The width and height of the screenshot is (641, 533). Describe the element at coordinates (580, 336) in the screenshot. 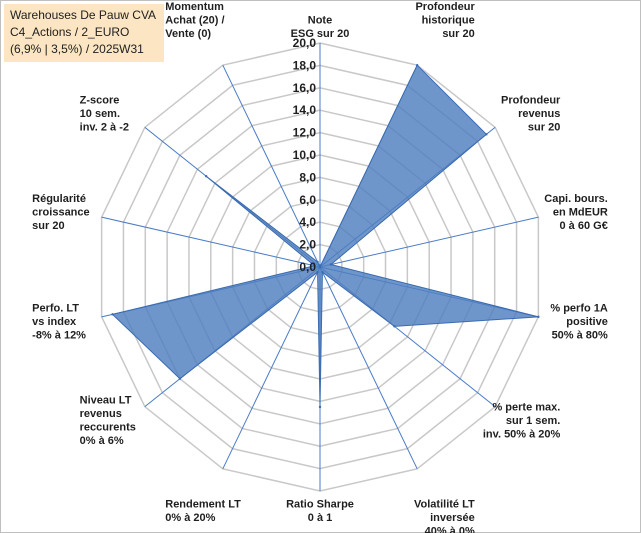

I see `axis-label-line: 50% à 80%` at that location.